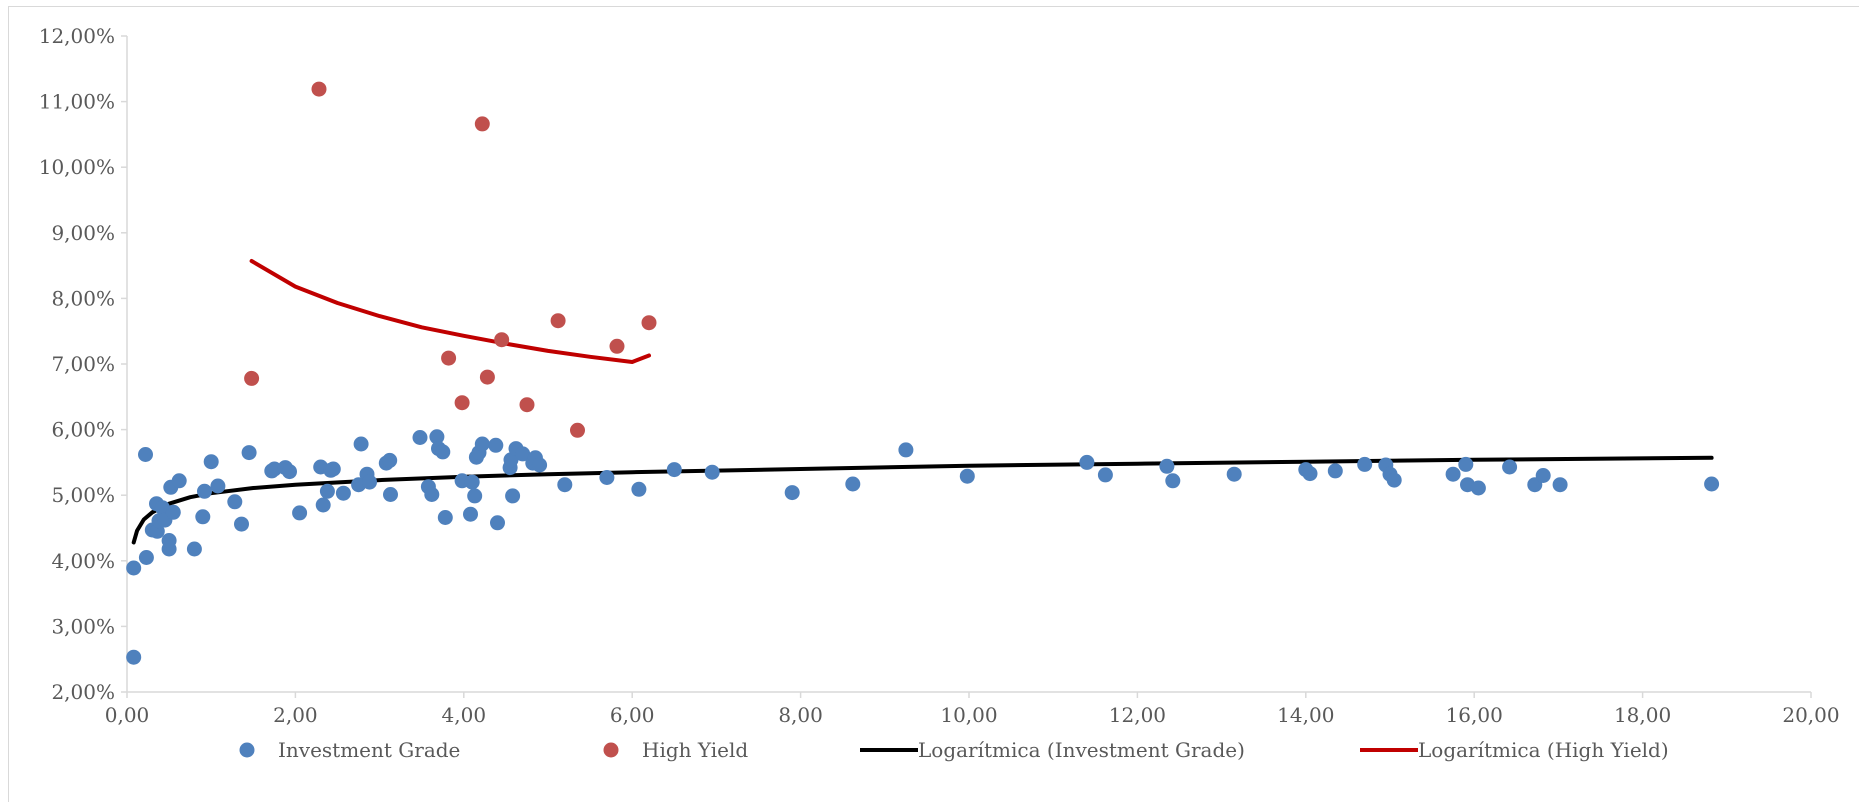  Describe the element at coordinates (1543, 750) in the screenshot. I see `legend-label-3: Logarítmica (High Yield)` at that location.